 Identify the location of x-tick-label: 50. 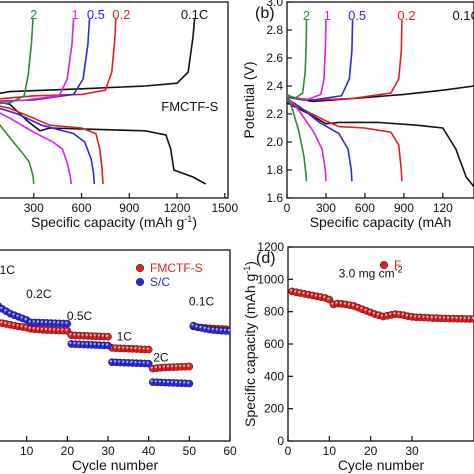
(190, 451).